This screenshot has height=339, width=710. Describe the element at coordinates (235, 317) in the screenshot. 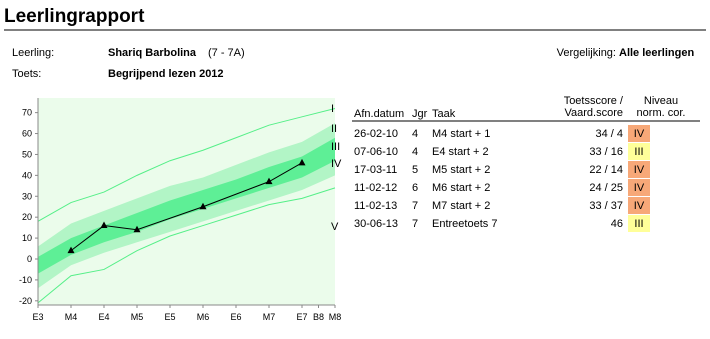

I see `x-tick-label: E6` at that location.